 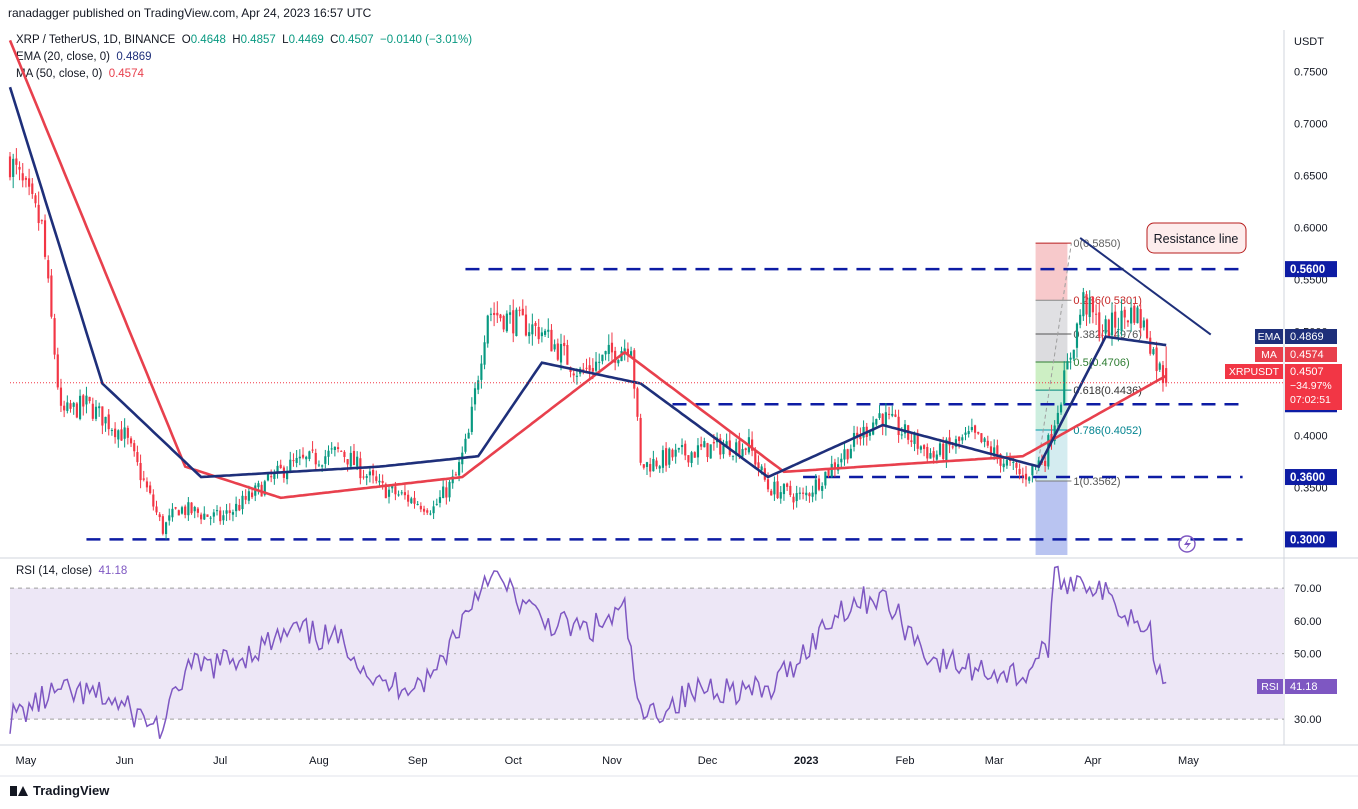 What do you see at coordinates (1096, 244) in the screenshot?
I see `fib-label-0: 0(0.5850)` at bounding box center [1096, 244].